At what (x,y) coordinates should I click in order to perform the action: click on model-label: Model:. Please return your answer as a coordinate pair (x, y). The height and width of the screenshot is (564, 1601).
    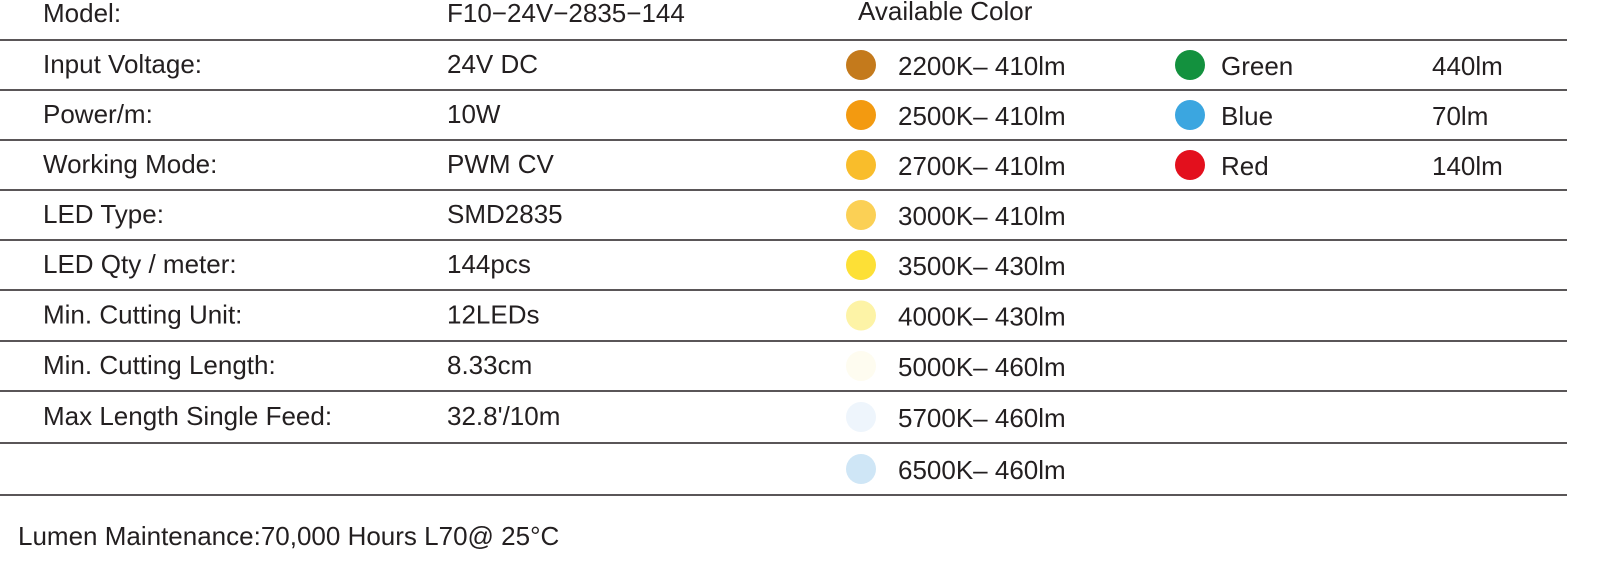
    Looking at the image, I should click on (82, 14).